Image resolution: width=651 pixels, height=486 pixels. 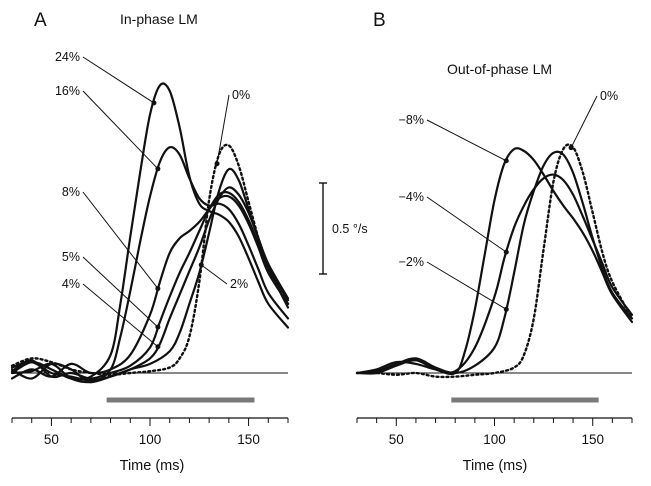 What do you see at coordinates (466, 285) in the screenshot?
I see `panel-b-series-minus2pct-leader` at bounding box center [466, 285].